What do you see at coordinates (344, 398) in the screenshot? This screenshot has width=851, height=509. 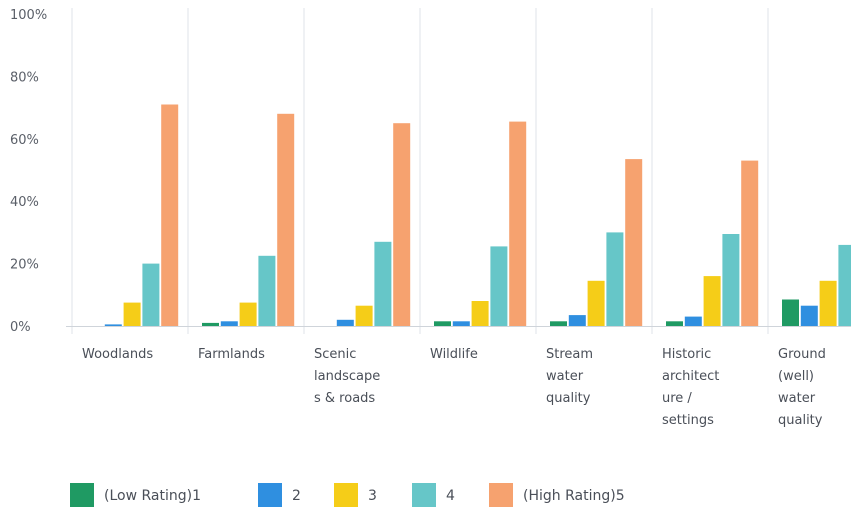 I see `category-label: s & roads` at bounding box center [344, 398].